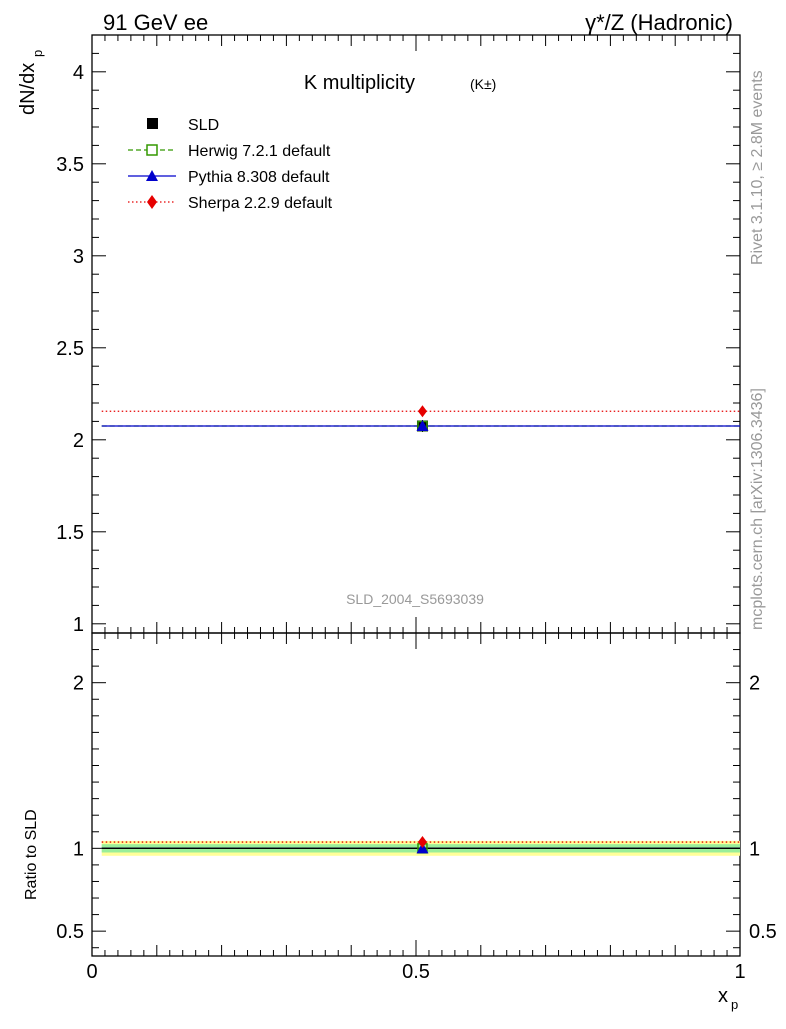 The width and height of the screenshot is (786, 1029). I want to click on marker-sherpa, so click(422, 411).